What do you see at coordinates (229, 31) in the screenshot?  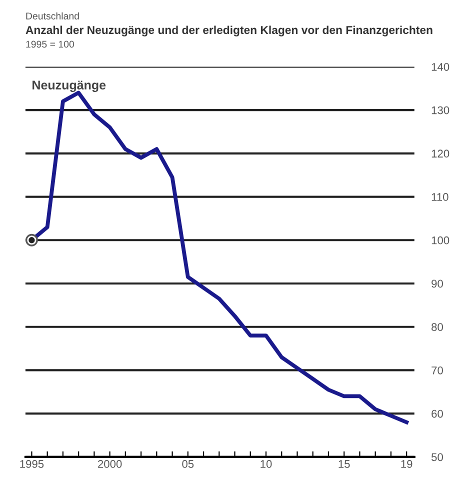 I see `chart-title: Anzahl der Neuzugänge und der erledigten Klagen vor den Finanzgerichten` at bounding box center [229, 31].